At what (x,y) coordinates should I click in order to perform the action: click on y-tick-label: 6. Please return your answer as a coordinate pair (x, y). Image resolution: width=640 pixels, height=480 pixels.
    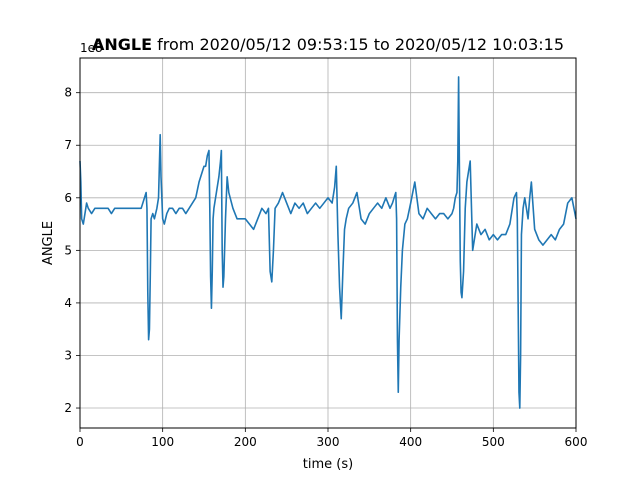
    Looking at the image, I should click on (68, 198).